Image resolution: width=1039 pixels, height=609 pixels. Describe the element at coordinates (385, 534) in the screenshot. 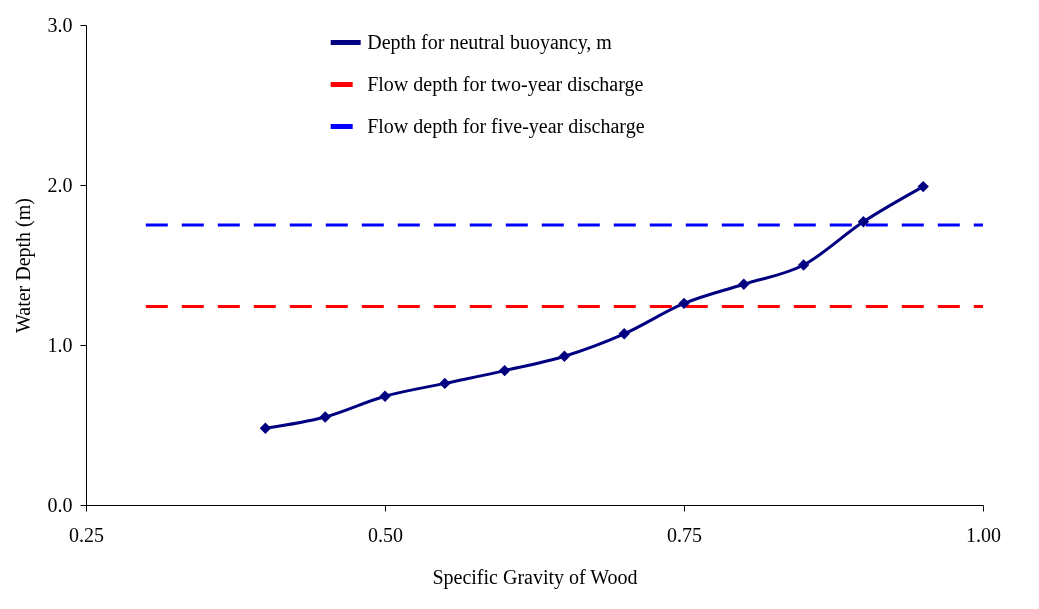

I see `x-tick-label: 0.50` at that location.